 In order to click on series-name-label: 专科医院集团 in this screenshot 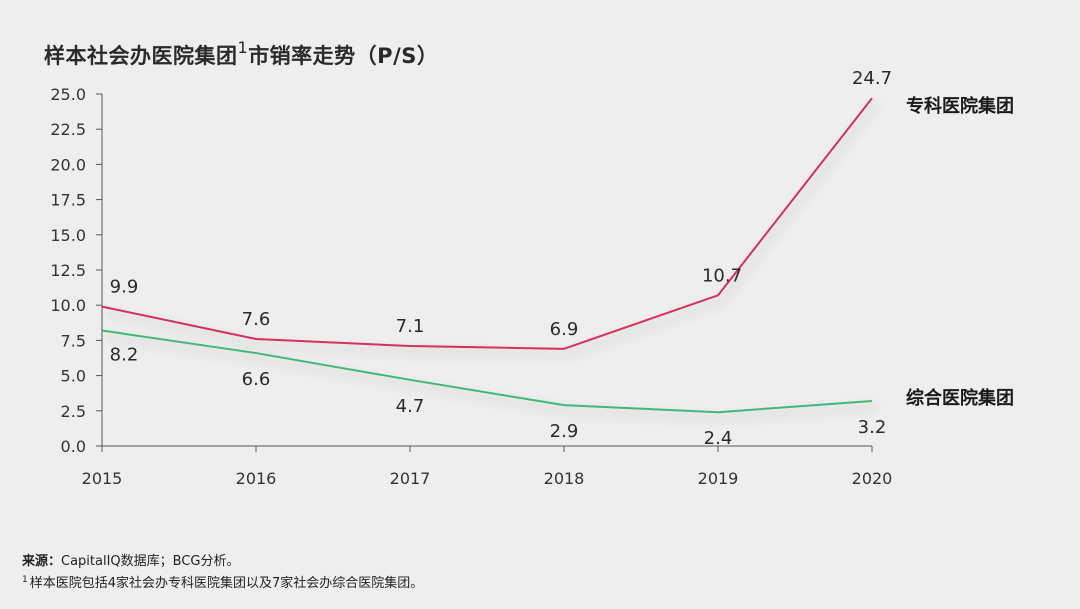, I will do `click(960, 106)`.